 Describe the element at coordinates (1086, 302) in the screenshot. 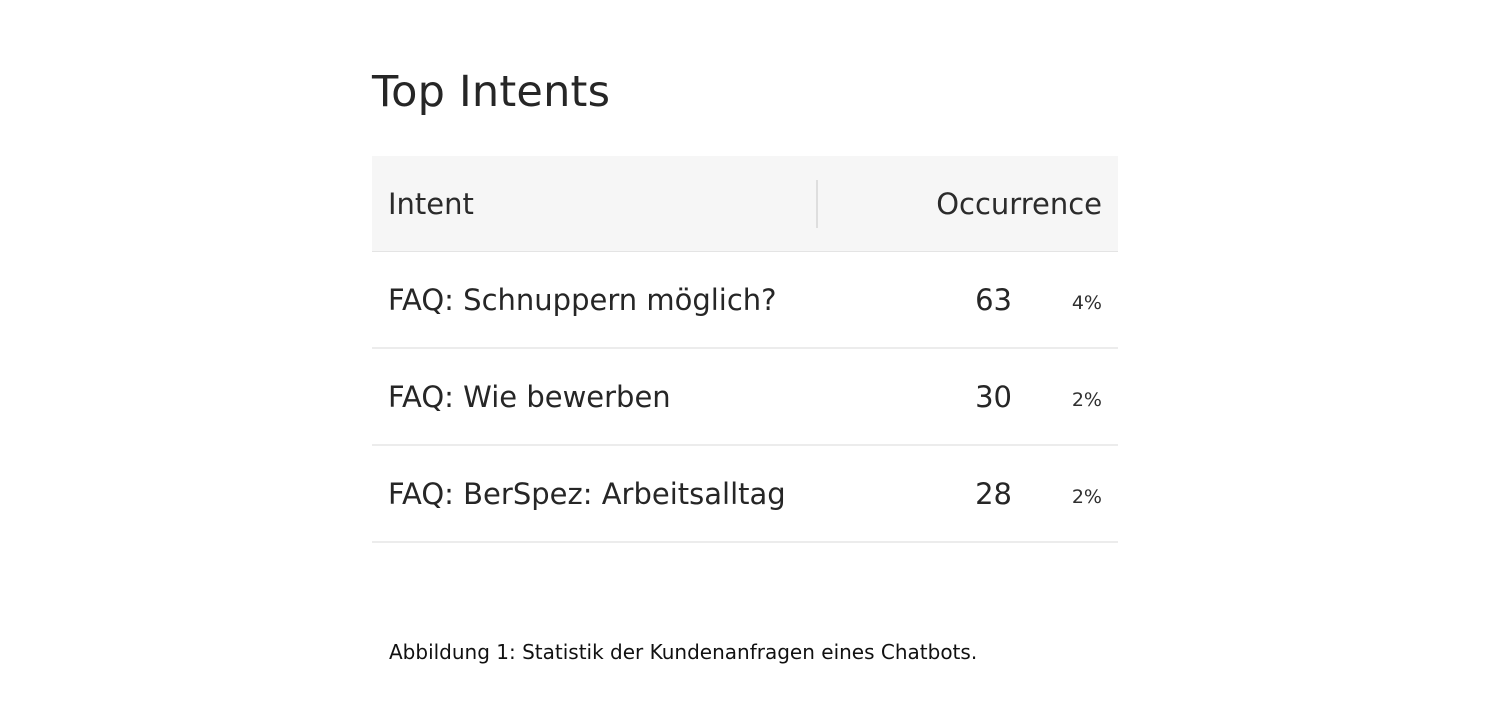

I see `occurrence-percent: 4%` at that location.